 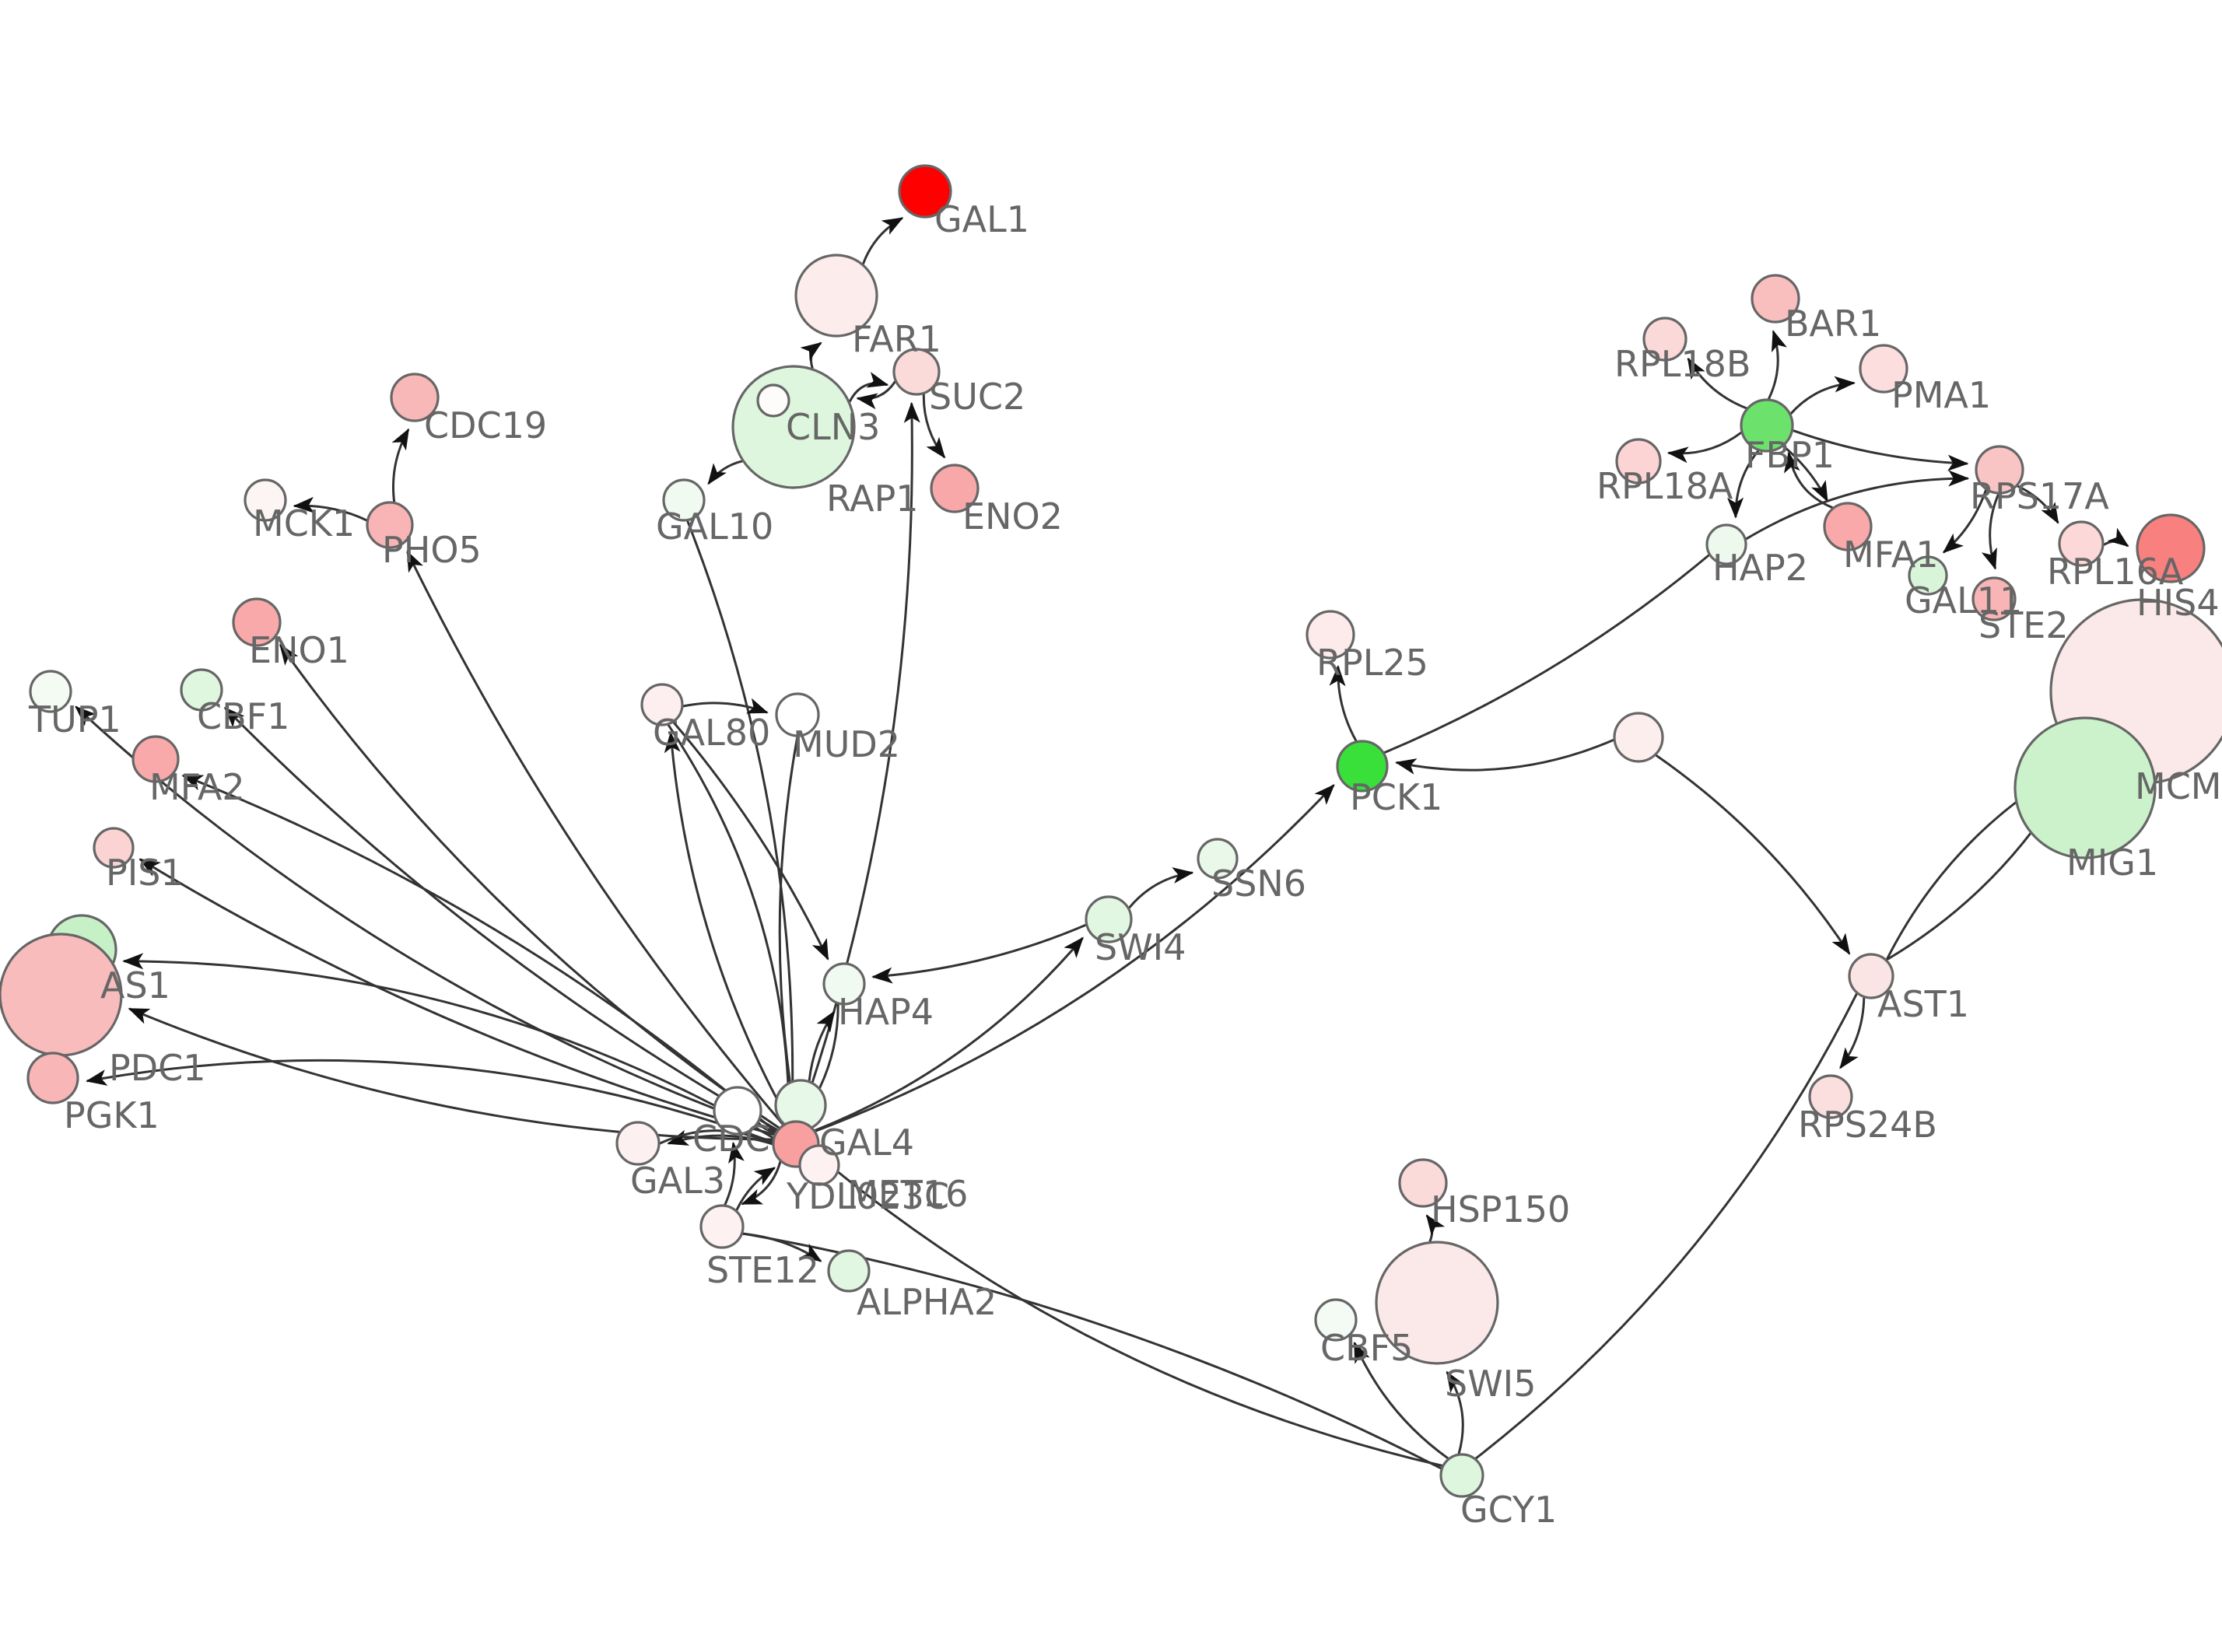 What do you see at coordinates (1994, 599) in the screenshot?
I see `graph-node-ste2` at bounding box center [1994, 599].